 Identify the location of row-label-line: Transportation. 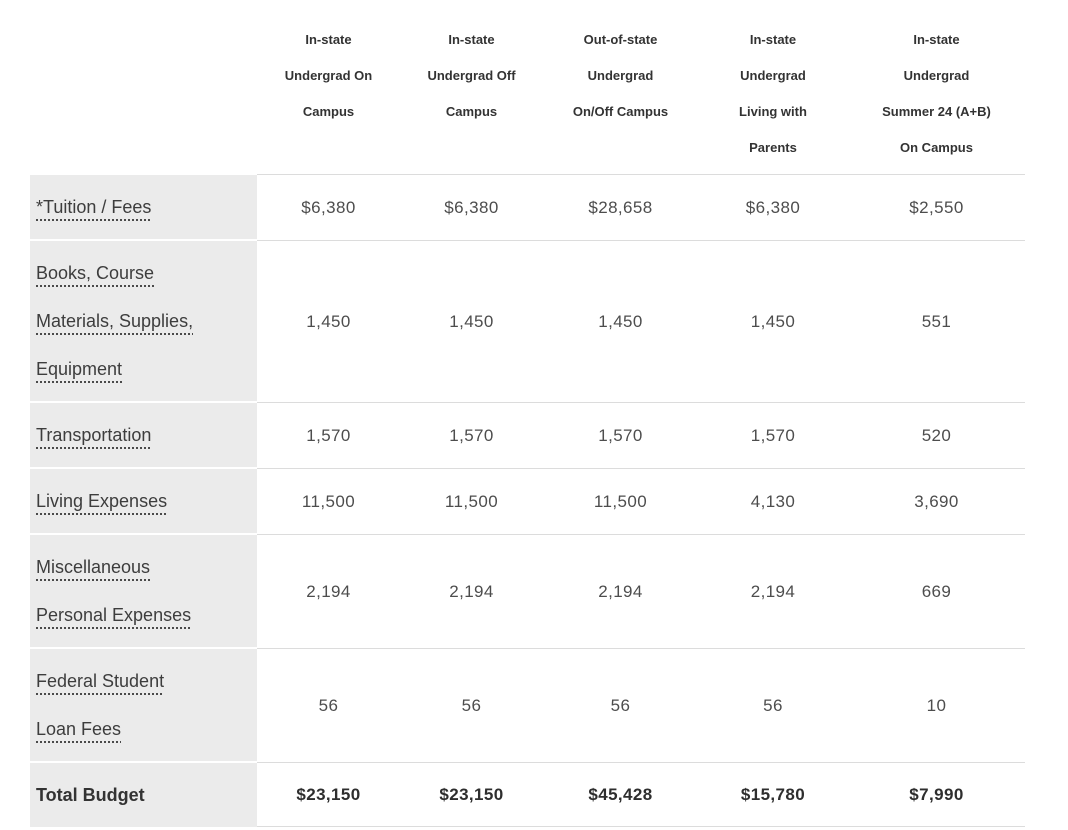
(139, 435).